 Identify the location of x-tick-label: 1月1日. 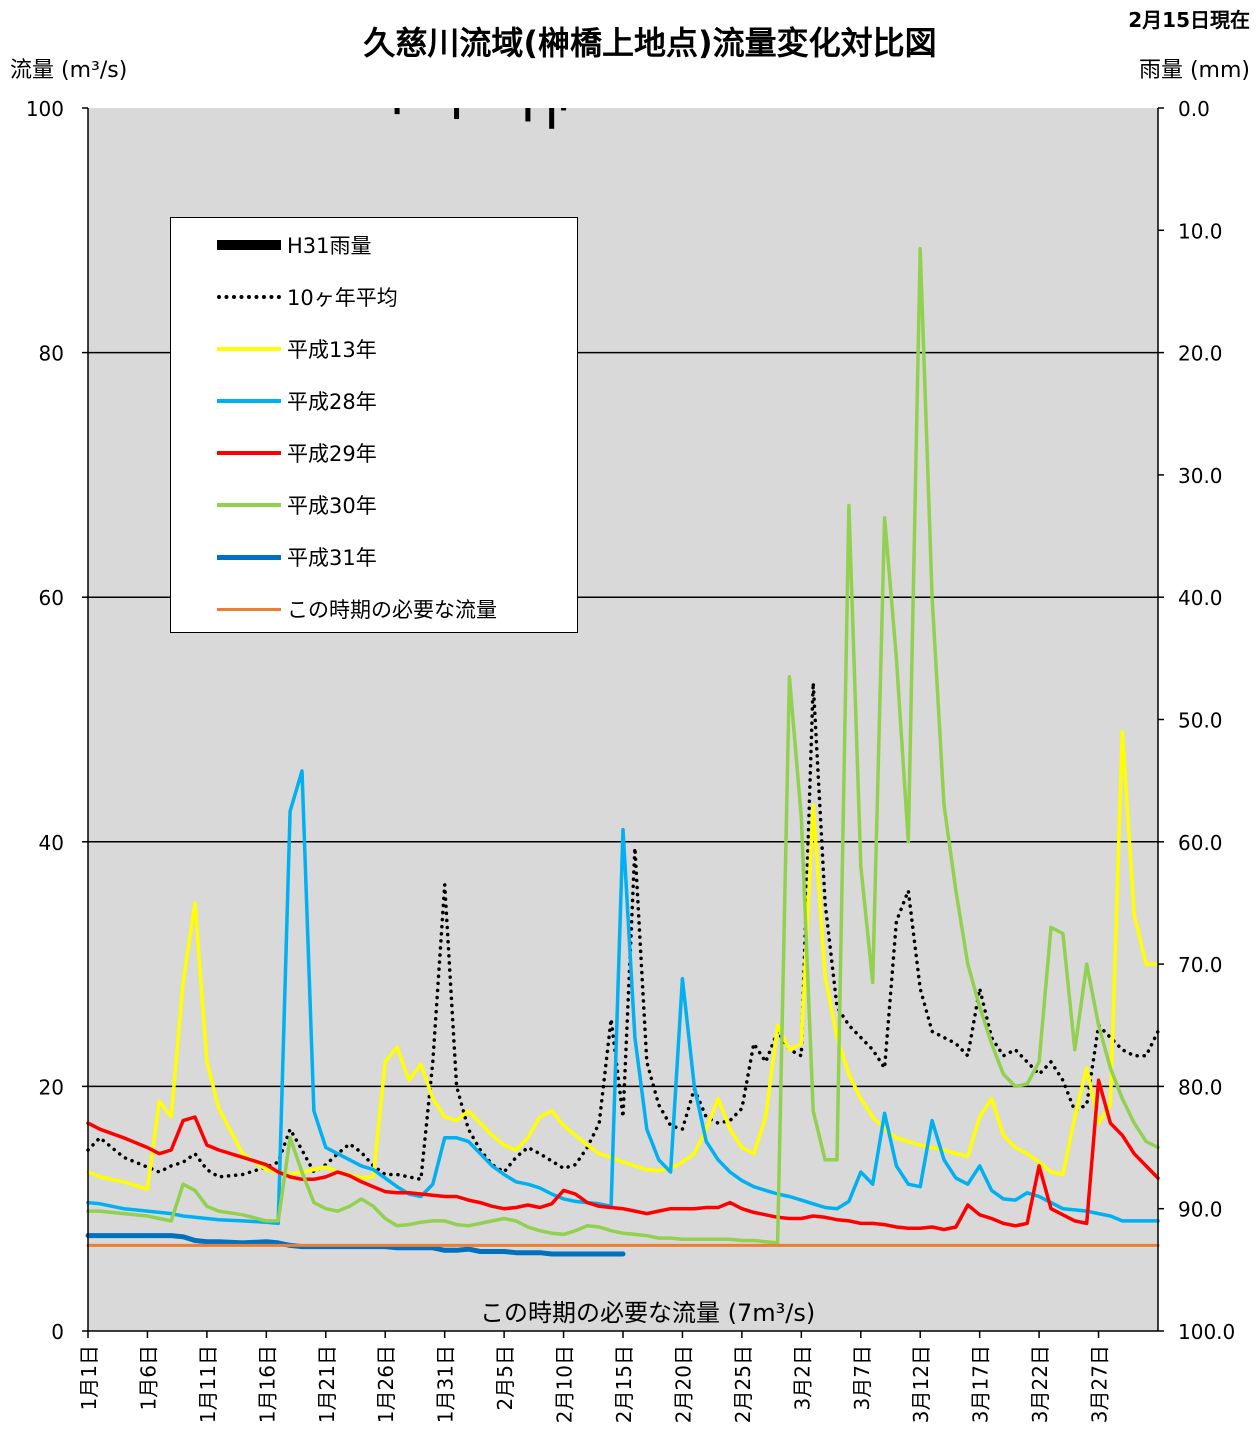
(89, 1377).